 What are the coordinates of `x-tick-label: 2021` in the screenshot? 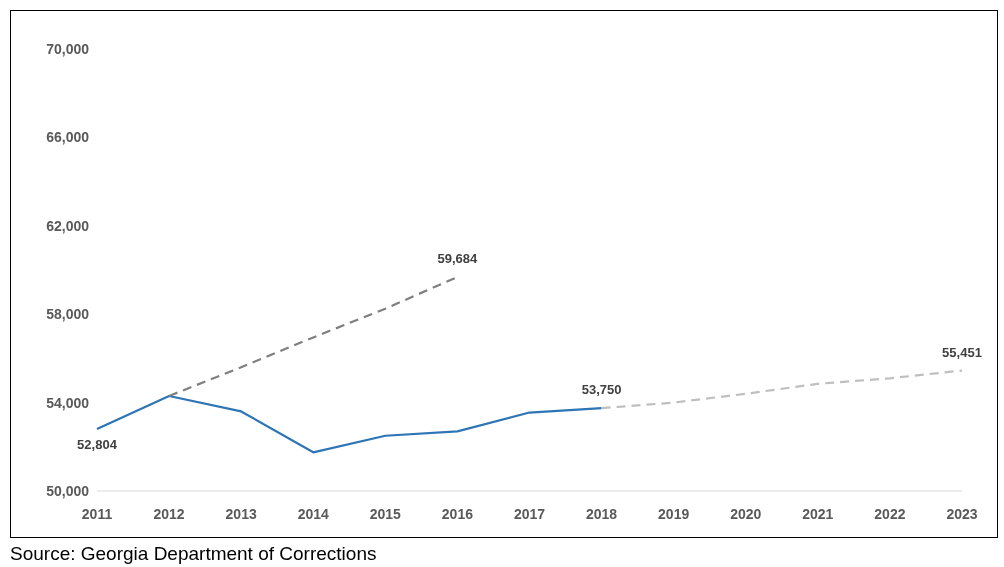 It's located at (818, 513).